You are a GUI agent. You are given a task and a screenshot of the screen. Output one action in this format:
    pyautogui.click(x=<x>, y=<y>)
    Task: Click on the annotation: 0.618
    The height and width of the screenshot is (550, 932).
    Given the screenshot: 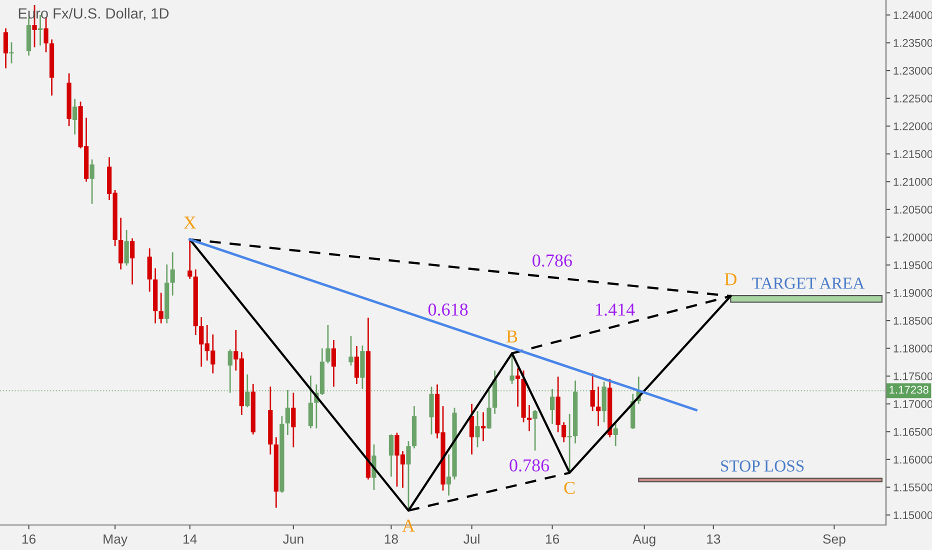 What is the action you would take?
    pyautogui.click(x=448, y=309)
    